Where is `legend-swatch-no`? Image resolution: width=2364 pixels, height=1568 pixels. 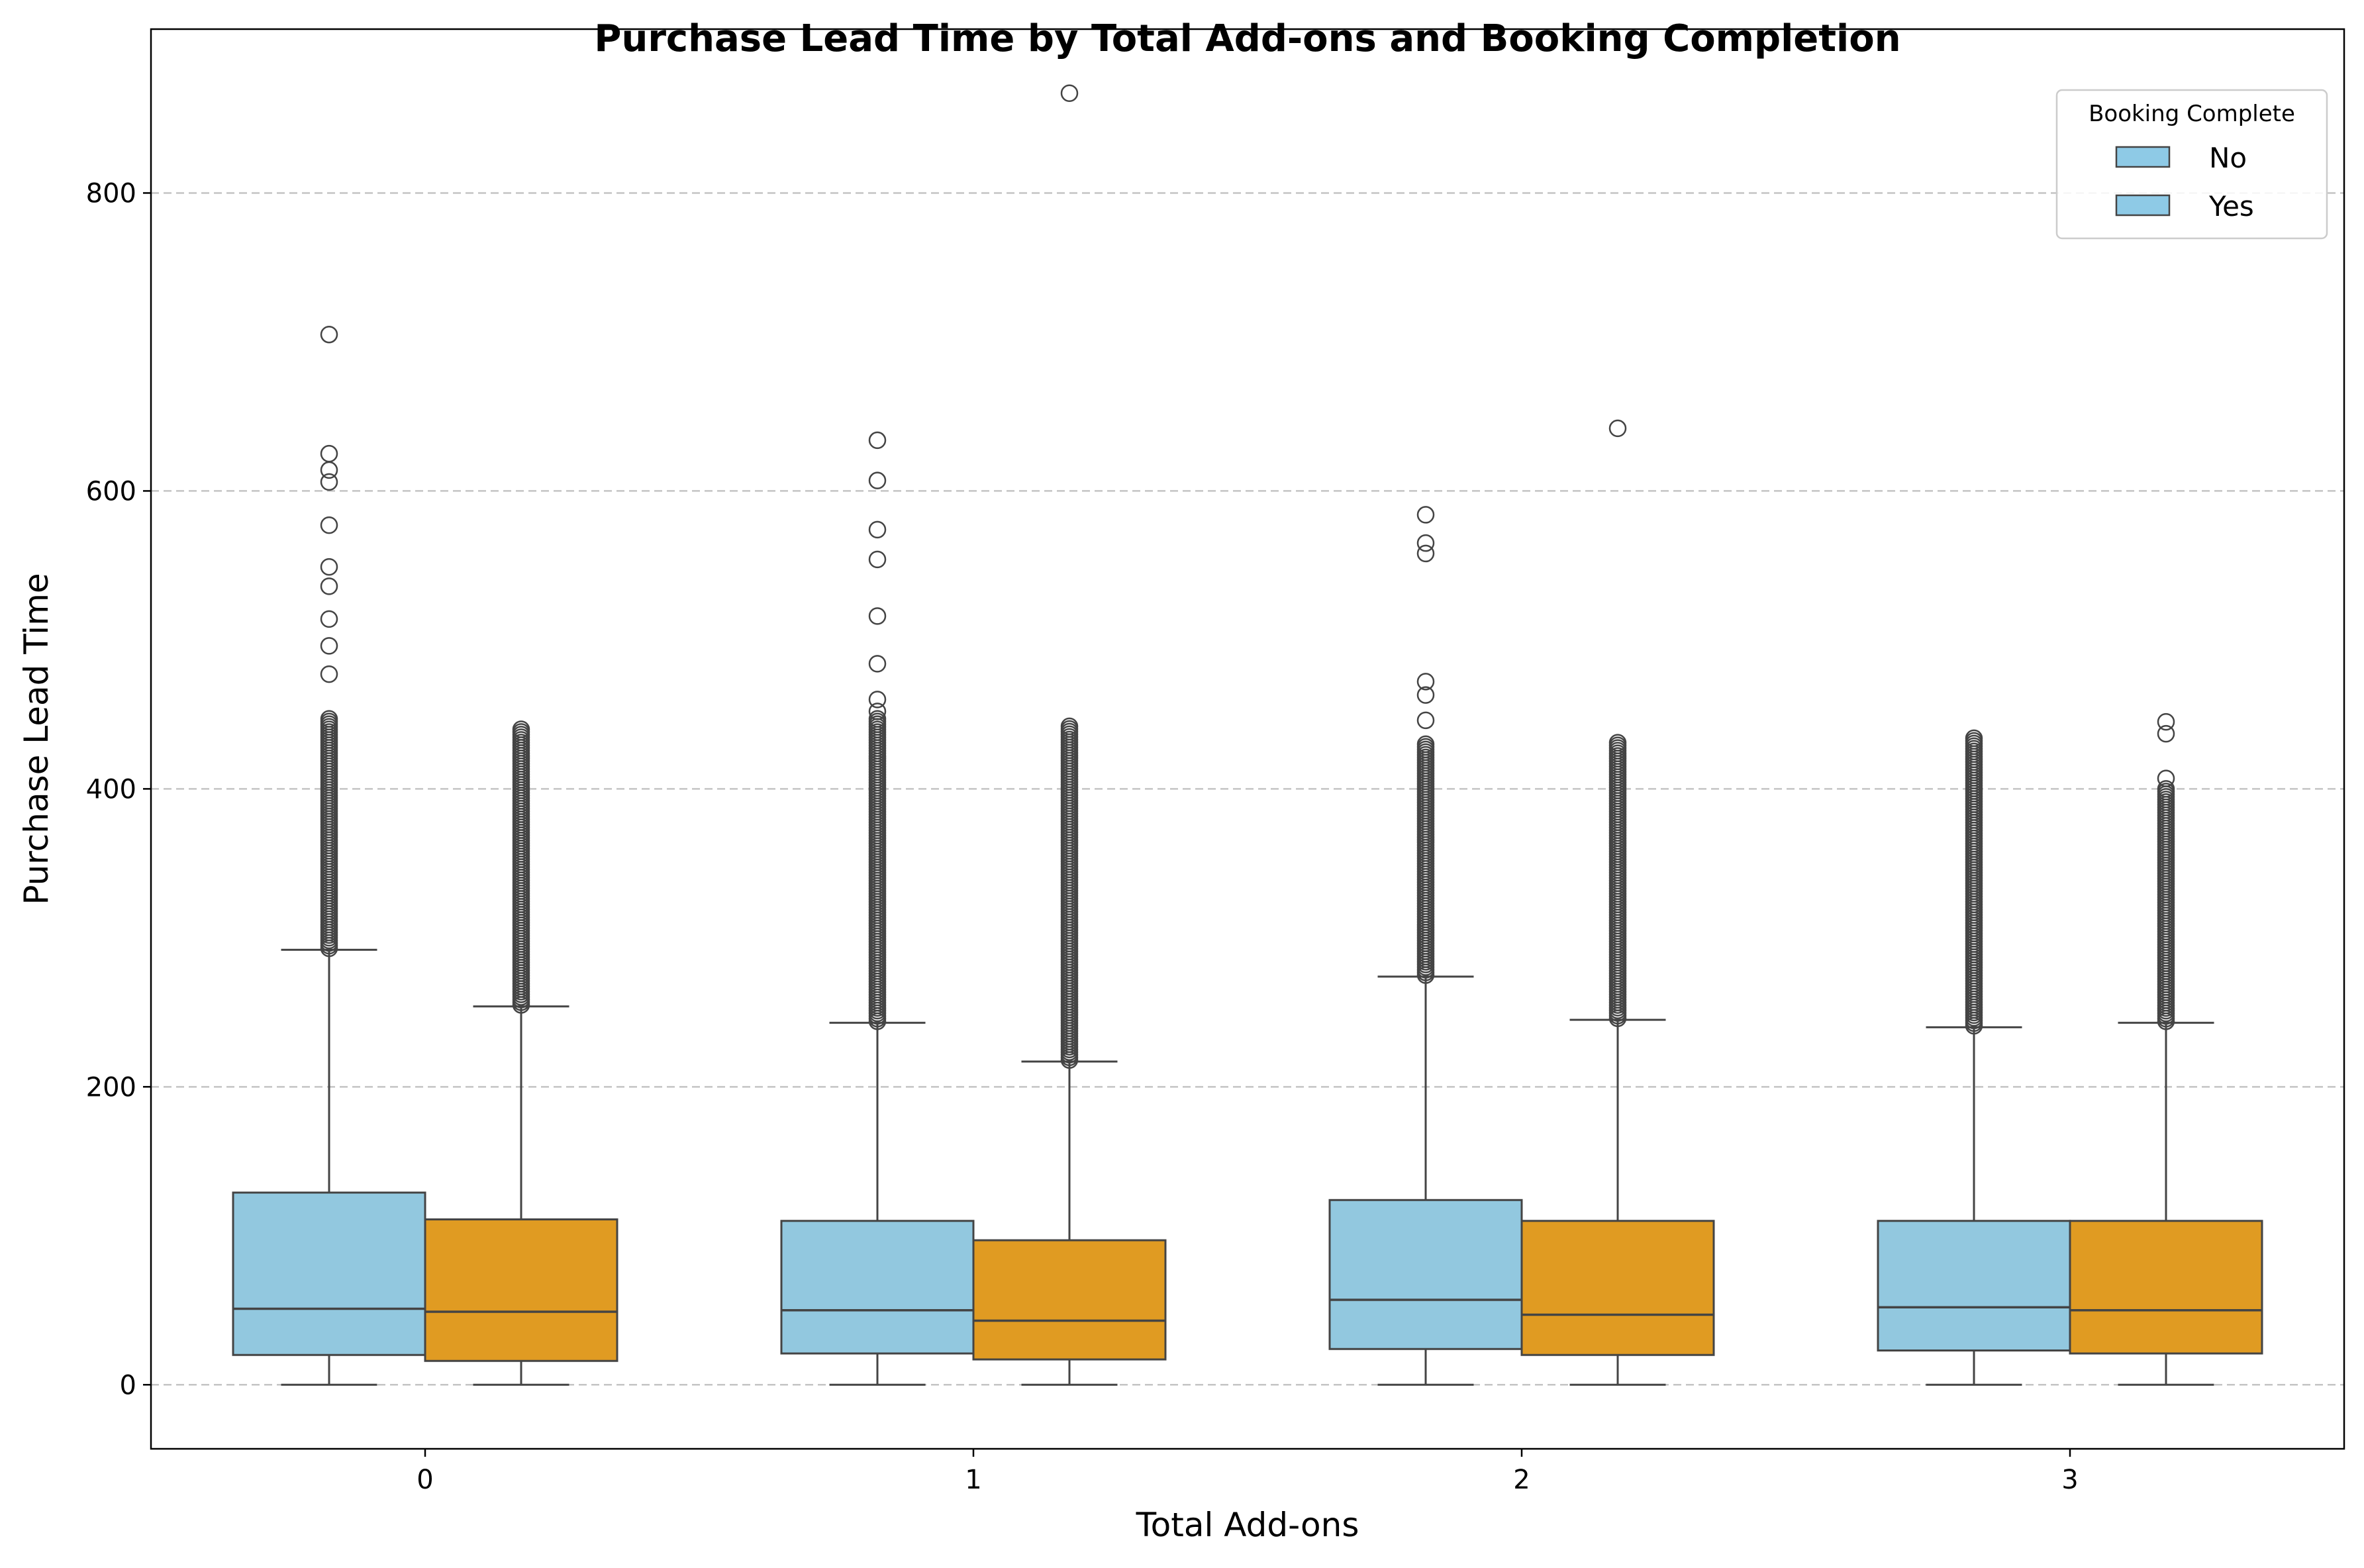 legend-swatch-no is located at coordinates (2143, 157).